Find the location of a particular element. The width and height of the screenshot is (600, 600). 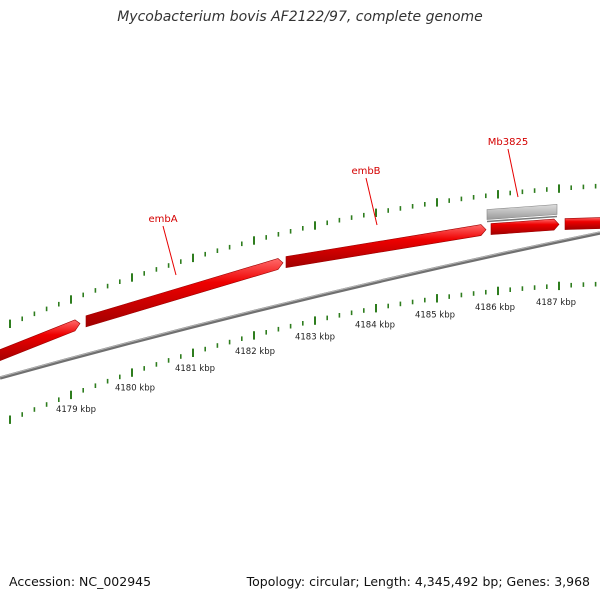

gene-label-embA: embA is located at coordinates (162, 219).